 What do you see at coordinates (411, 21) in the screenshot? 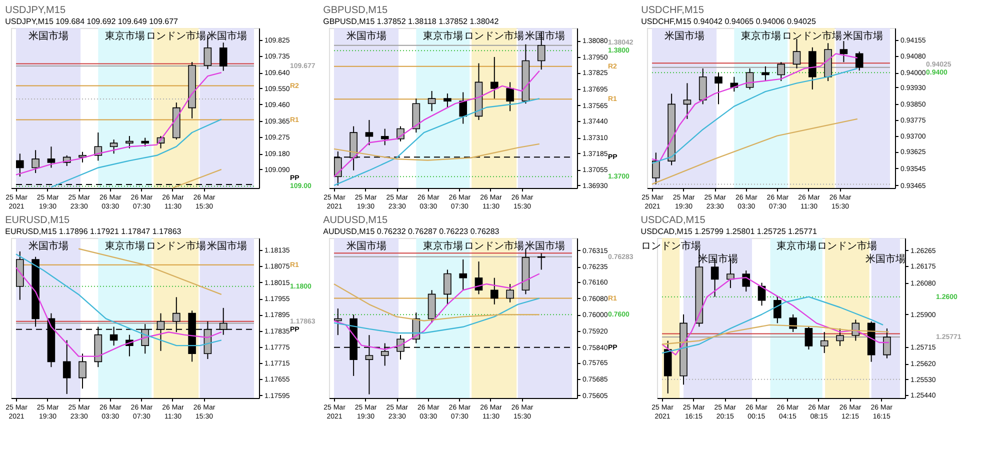
I see `chart-subtitle: GBPUSD,M15 1.37852 1.38118 1.37852 1.38042` at bounding box center [411, 21].